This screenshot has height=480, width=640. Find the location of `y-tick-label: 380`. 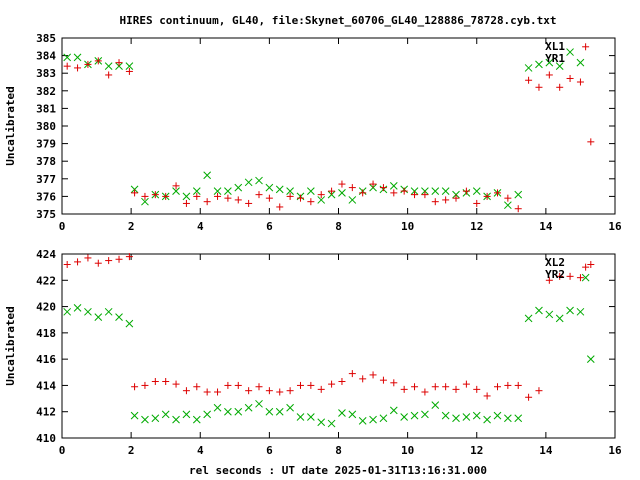

y-tick-label: 380 is located at coordinates (46, 126).